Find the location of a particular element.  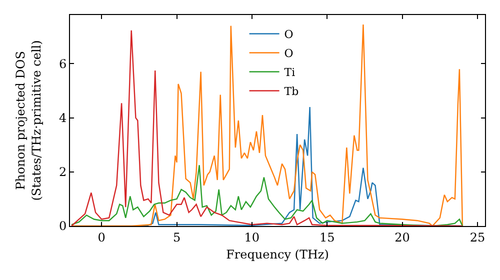

y-axis-title: Phonon projected DOS (States/THz·primitive cell) is located at coordinates (29, 120).